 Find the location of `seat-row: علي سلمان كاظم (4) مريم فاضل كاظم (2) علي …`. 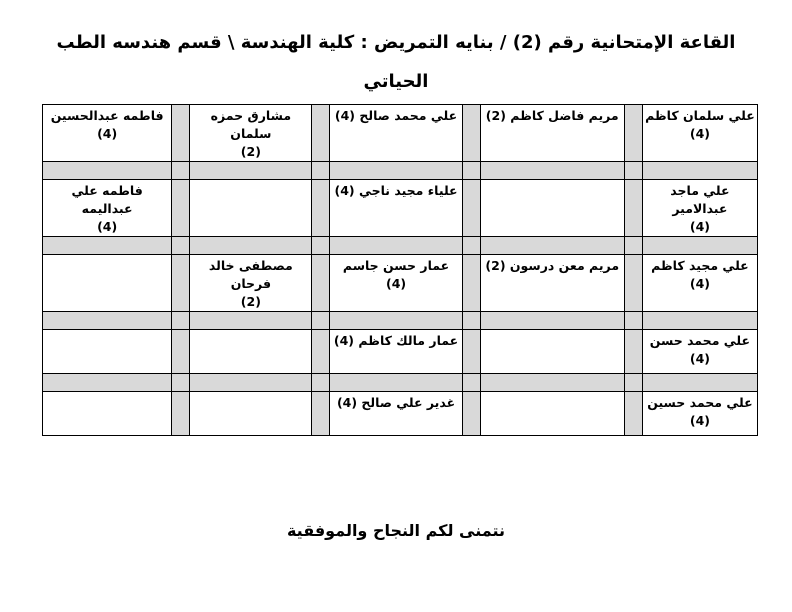

seat-row: علي سلمان كاظم (4) مريم فاضل كاظم (2) علي … is located at coordinates (400, 133).